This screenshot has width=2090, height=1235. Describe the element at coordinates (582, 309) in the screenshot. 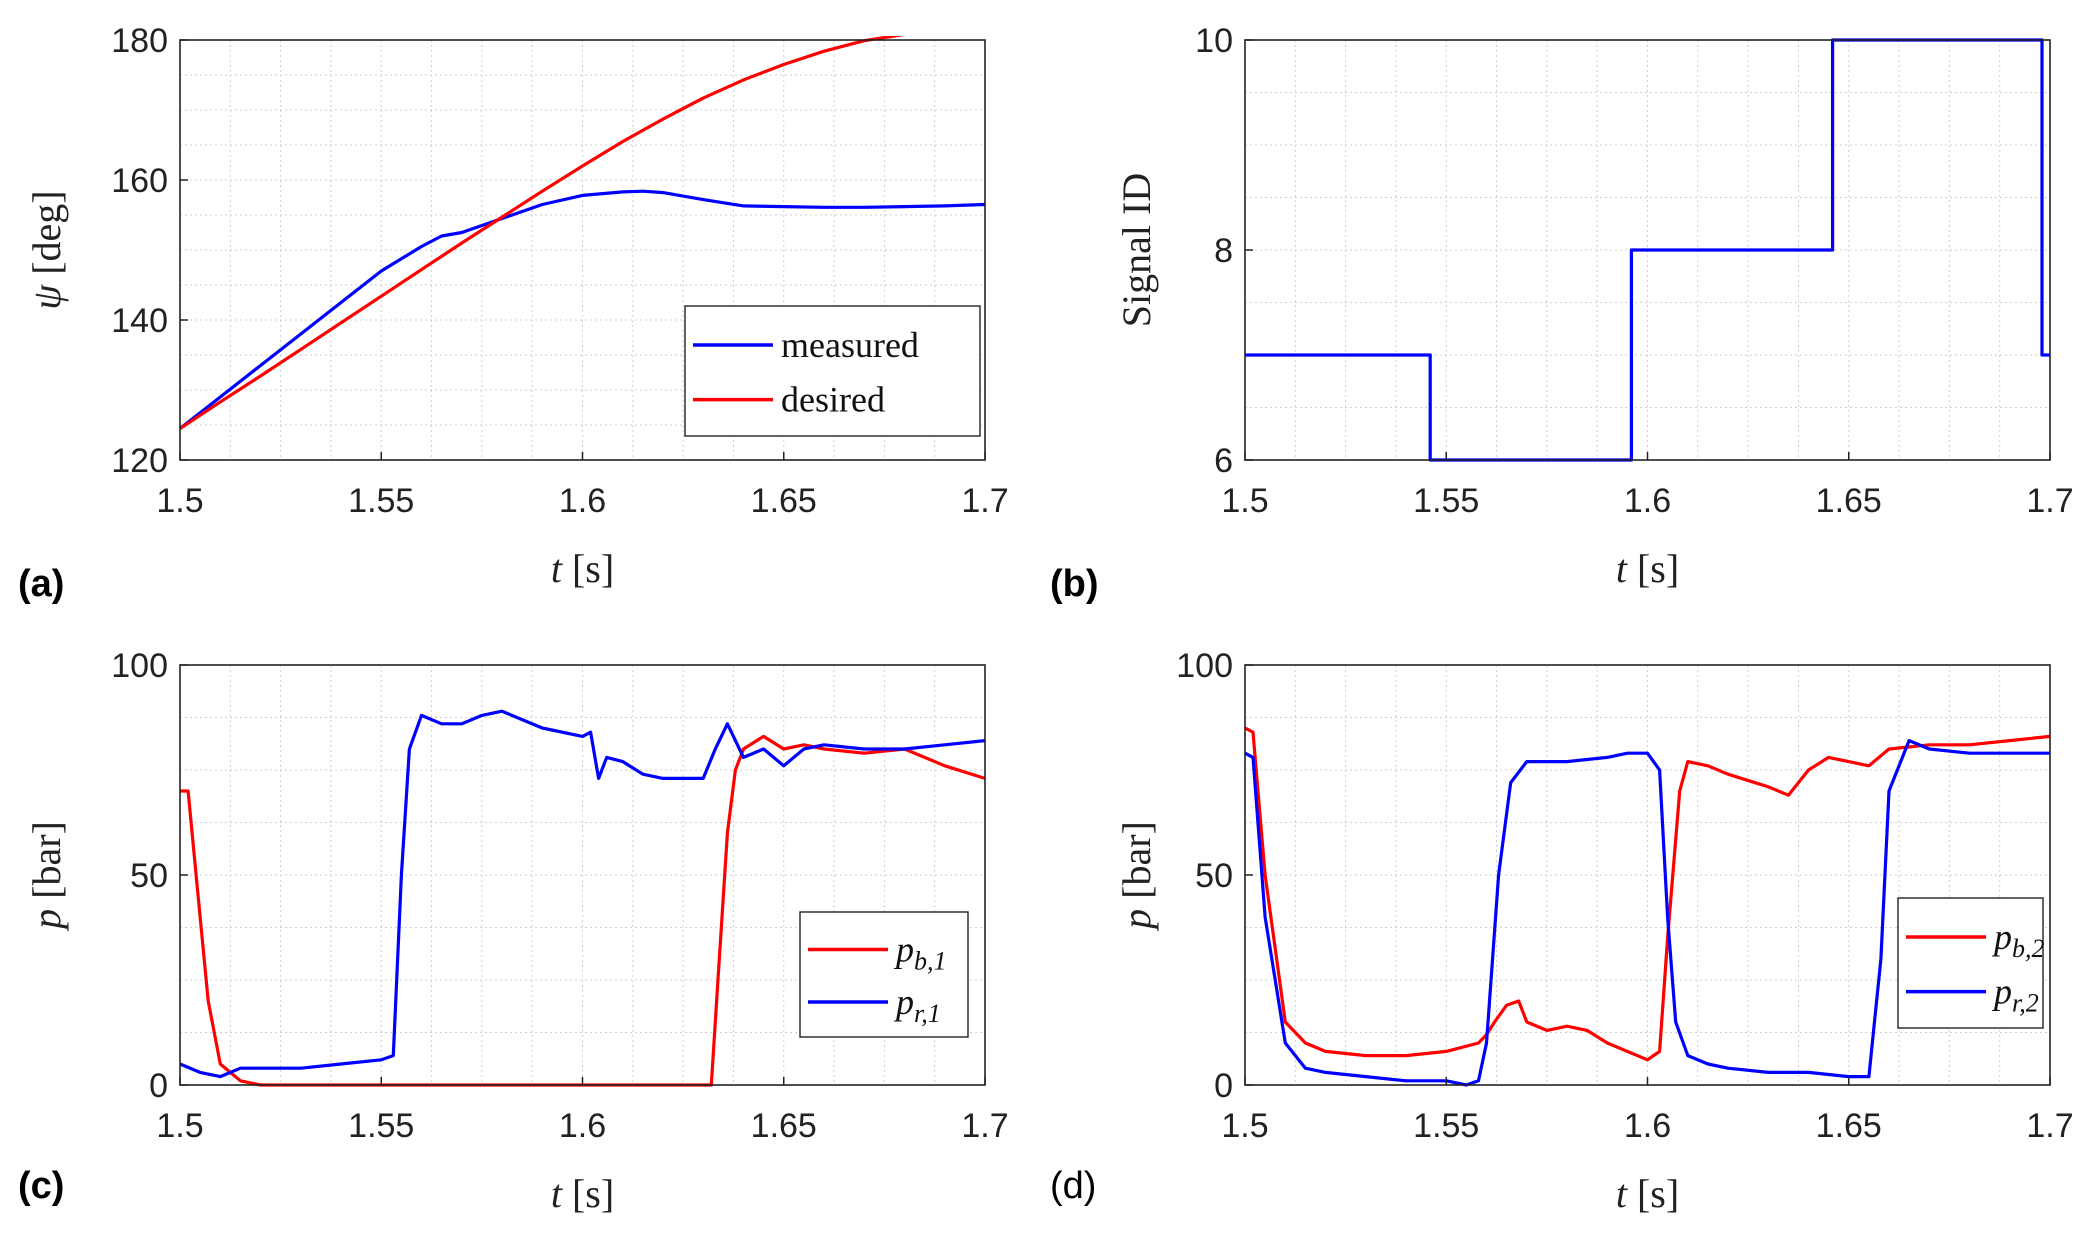

I see `series-line-measured` at that location.